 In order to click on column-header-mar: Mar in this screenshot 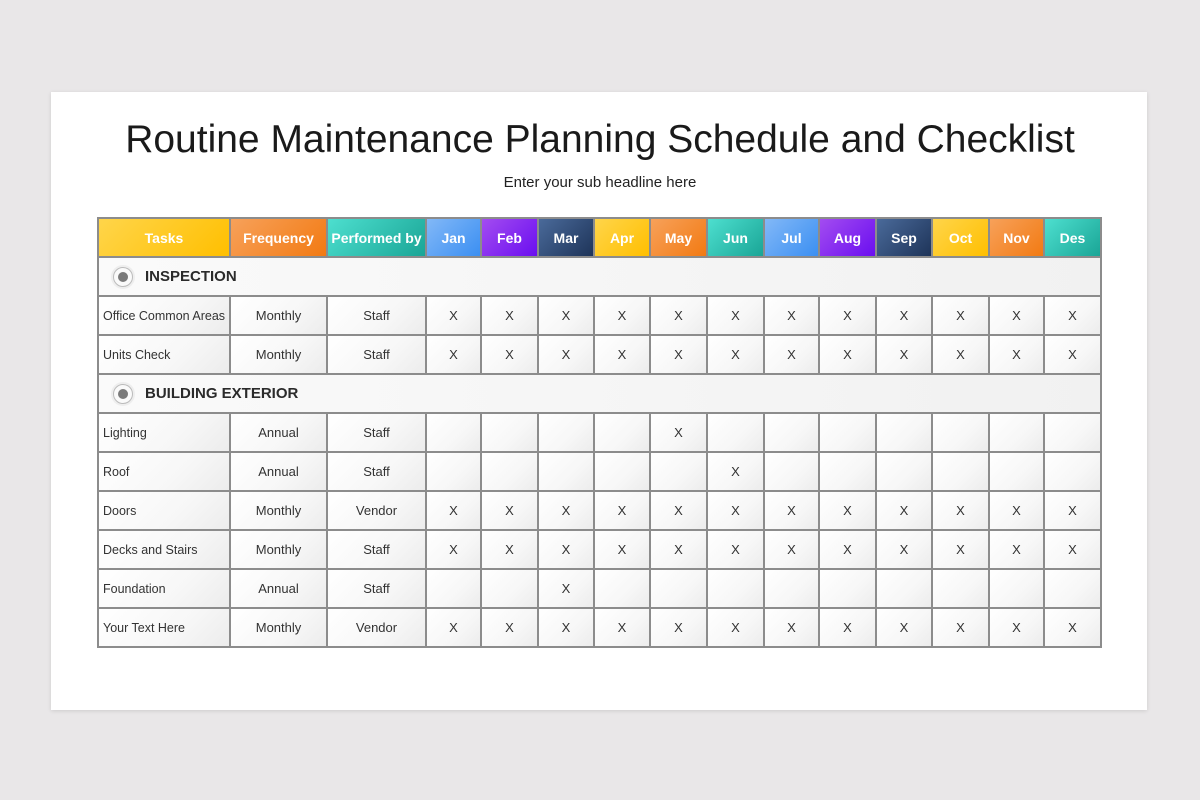, I will do `click(566, 237)`.